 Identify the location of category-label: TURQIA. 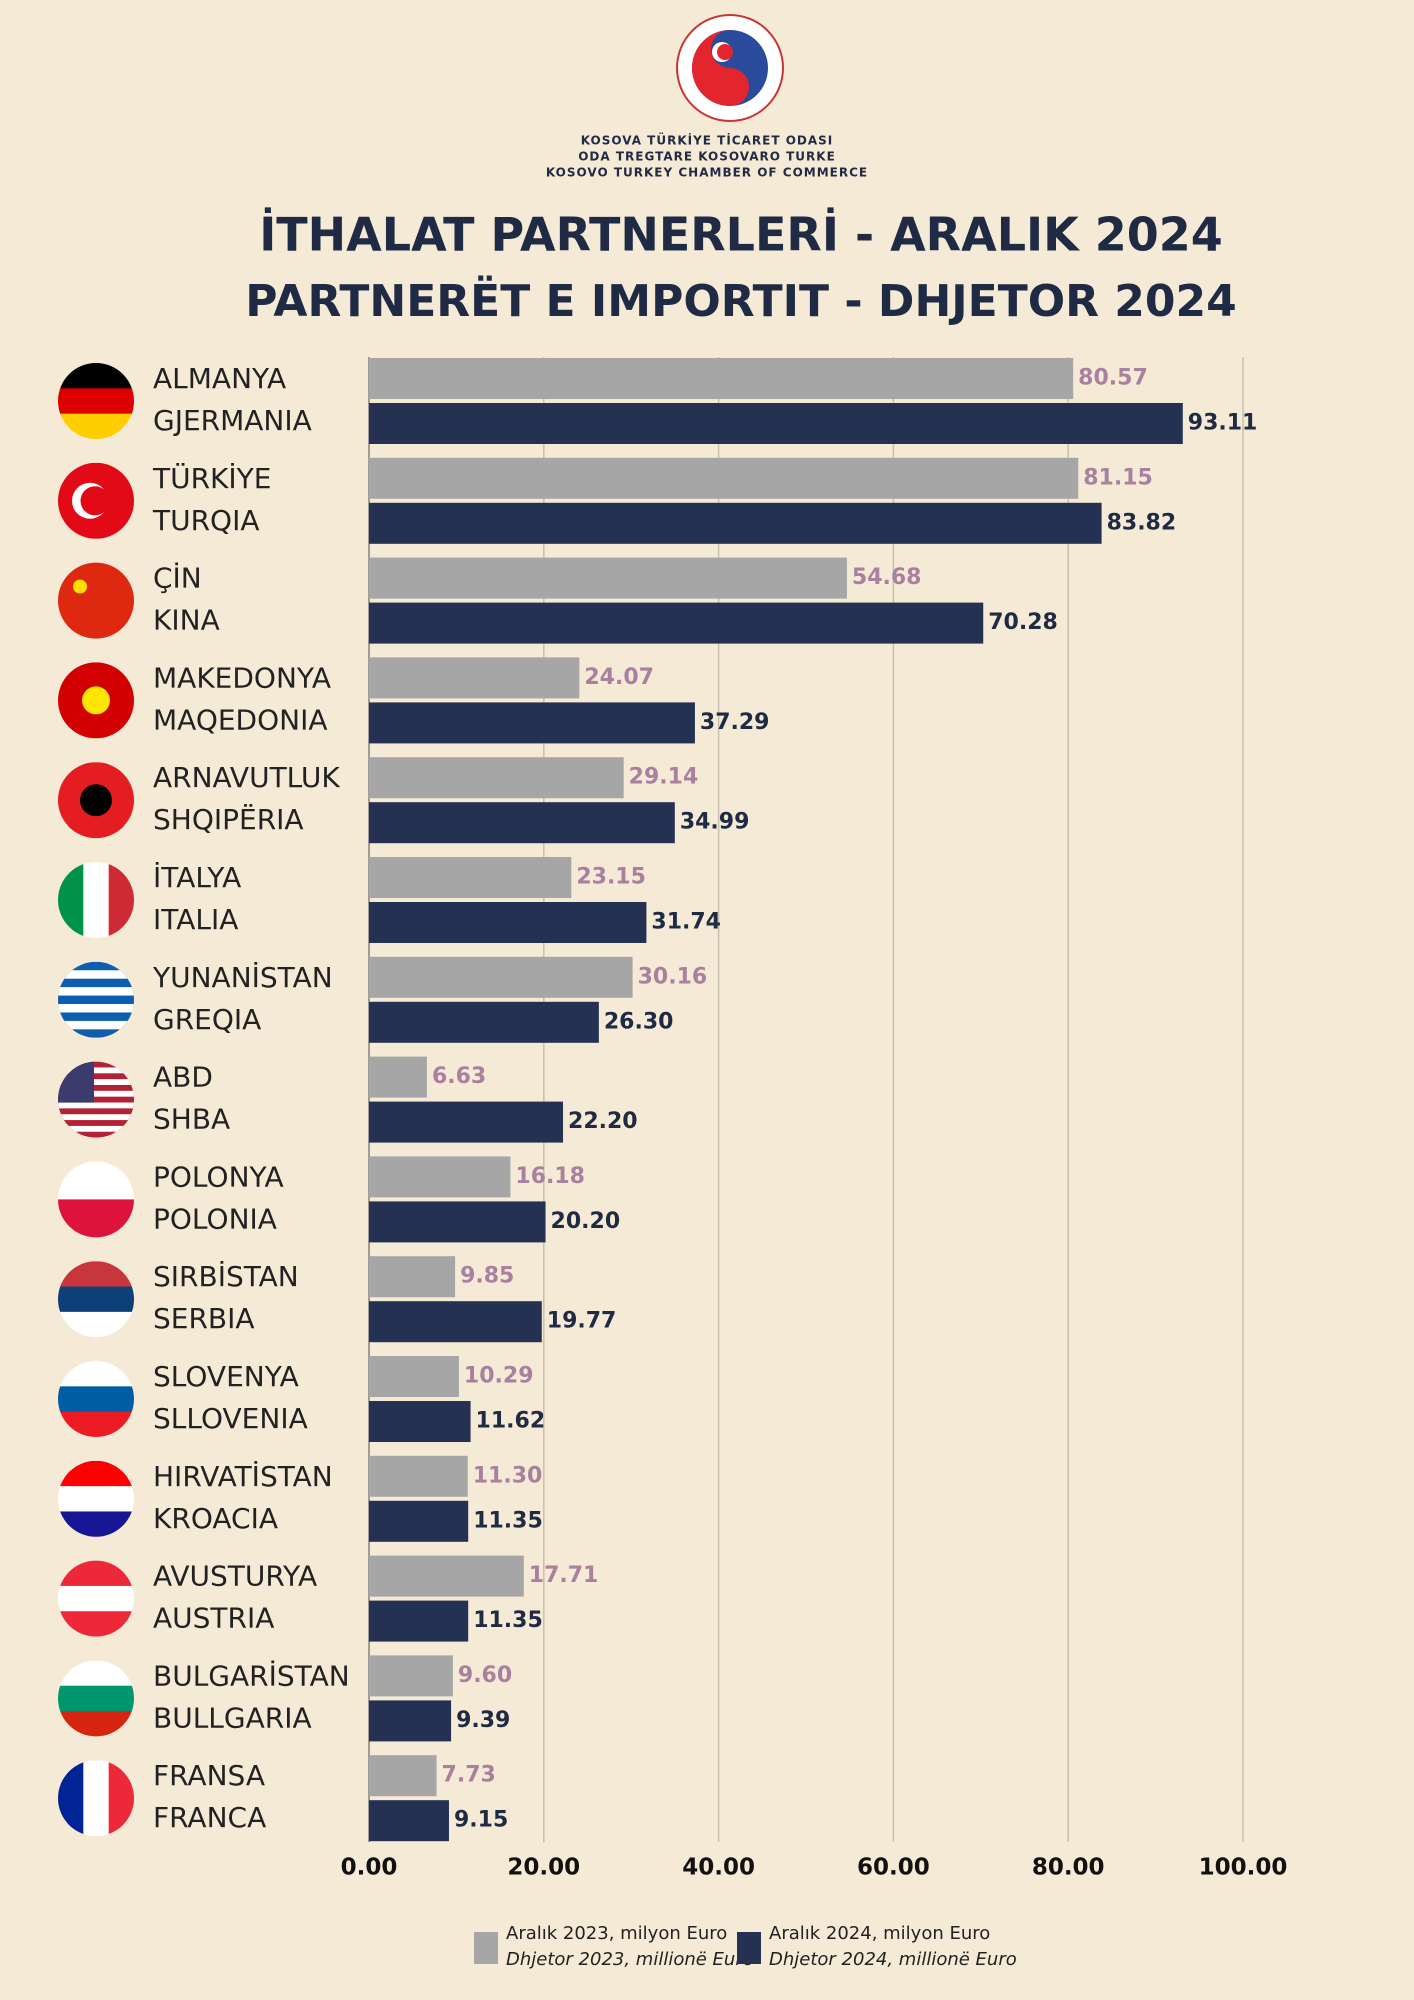
(206, 520).